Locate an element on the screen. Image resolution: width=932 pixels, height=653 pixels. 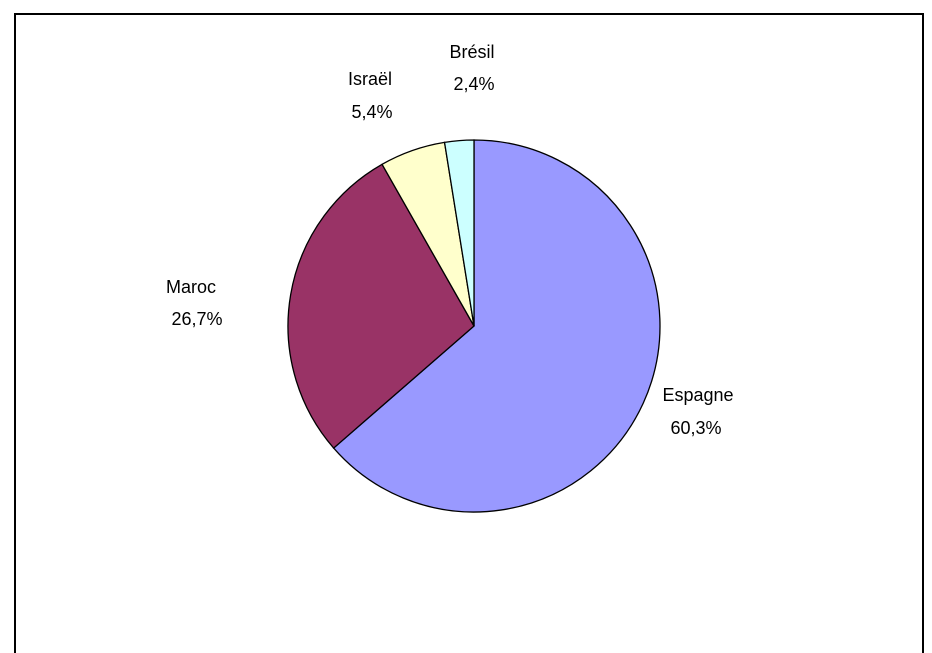
label-israel-name: Israël is located at coordinates (370, 79).